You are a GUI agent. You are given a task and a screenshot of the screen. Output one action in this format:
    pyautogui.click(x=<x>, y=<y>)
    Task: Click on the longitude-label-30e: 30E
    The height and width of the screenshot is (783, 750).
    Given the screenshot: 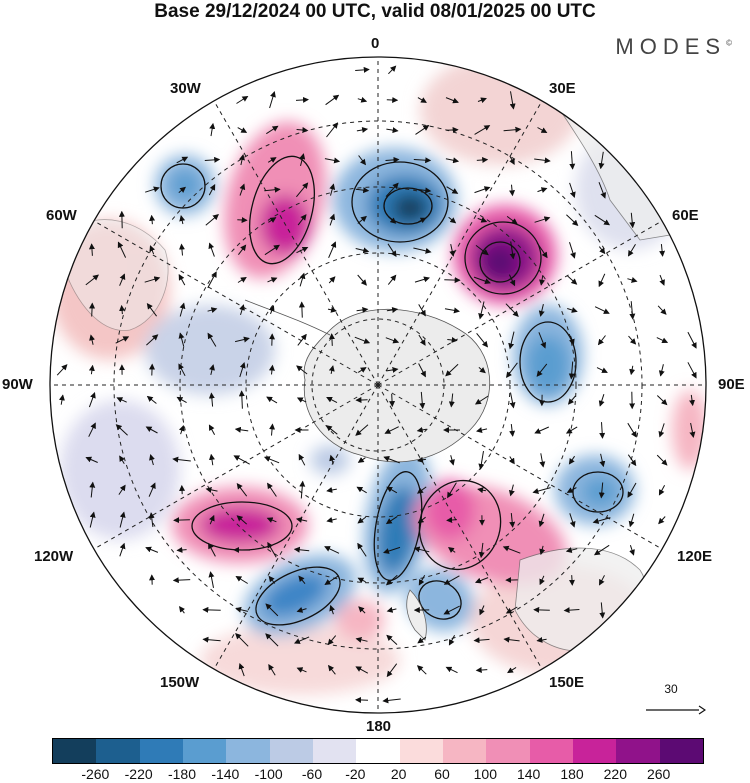 What is the action you would take?
    pyautogui.click(x=562, y=88)
    